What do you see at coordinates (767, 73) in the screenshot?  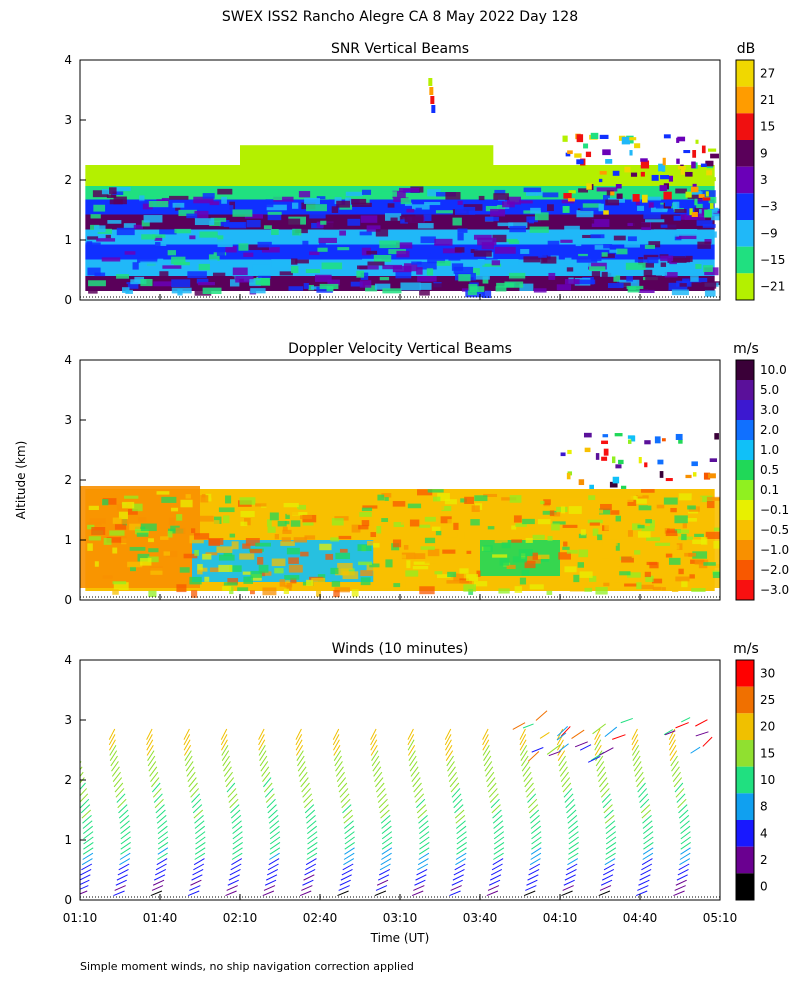 I see `colorbar-label: 27` at bounding box center [767, 73].